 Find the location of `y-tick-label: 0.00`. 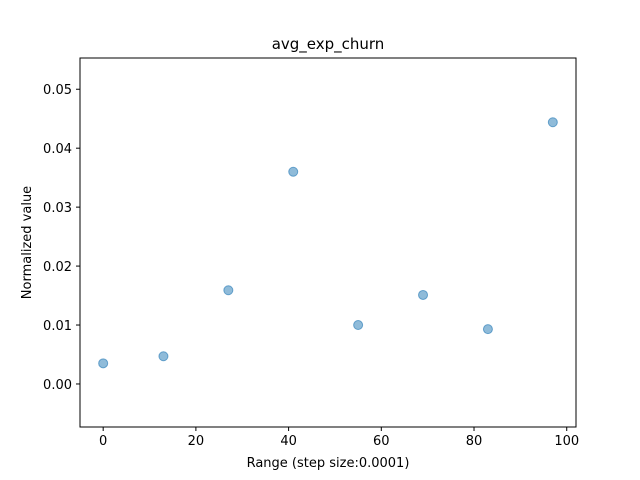

y-tick-label: 0.00 is located at coordinates (57, 385).